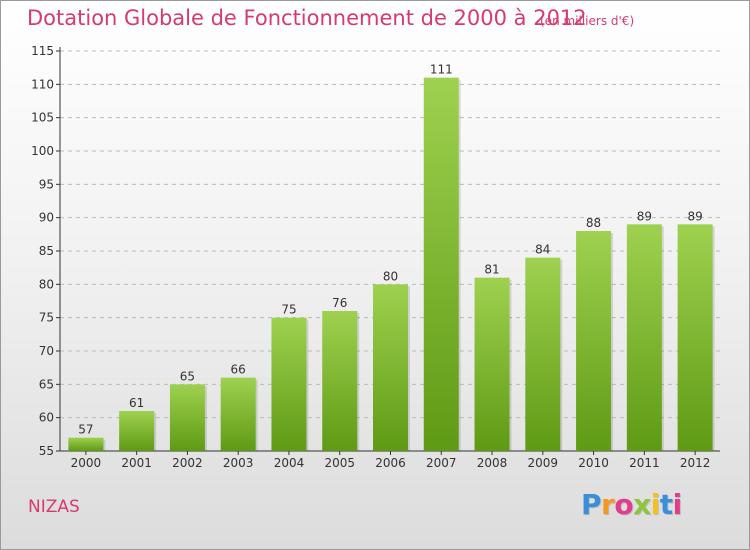 The height and width of the screenshot is (550, 750). What do you see at coordinates (86, 463) in the screenshot?
I see `x-tick-label: 2000` at bounding box center [86, 463].